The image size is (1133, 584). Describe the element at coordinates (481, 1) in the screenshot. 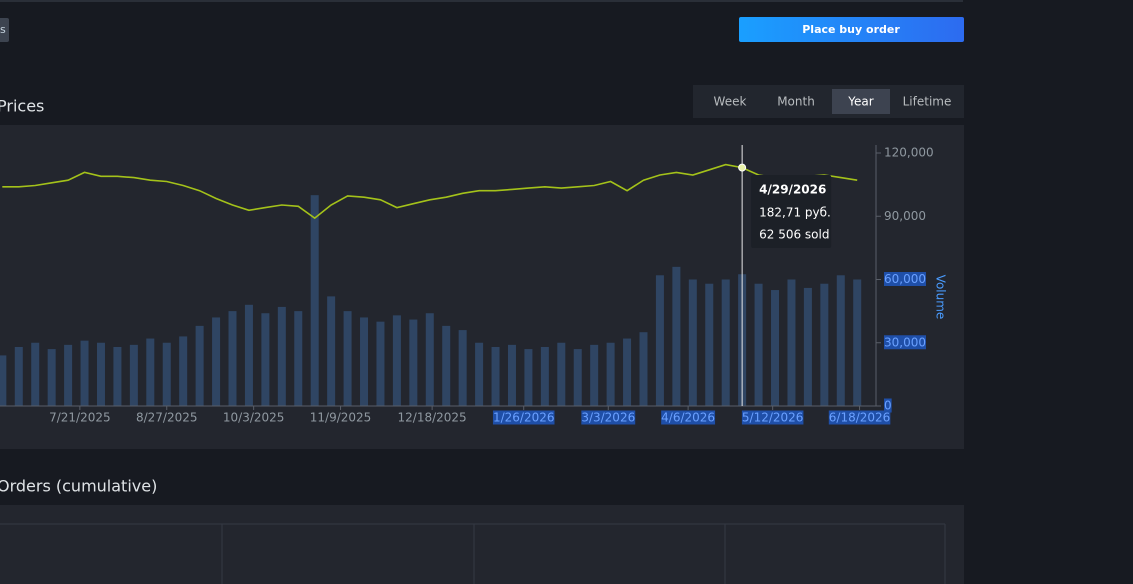

I see `top-rule` at that location.